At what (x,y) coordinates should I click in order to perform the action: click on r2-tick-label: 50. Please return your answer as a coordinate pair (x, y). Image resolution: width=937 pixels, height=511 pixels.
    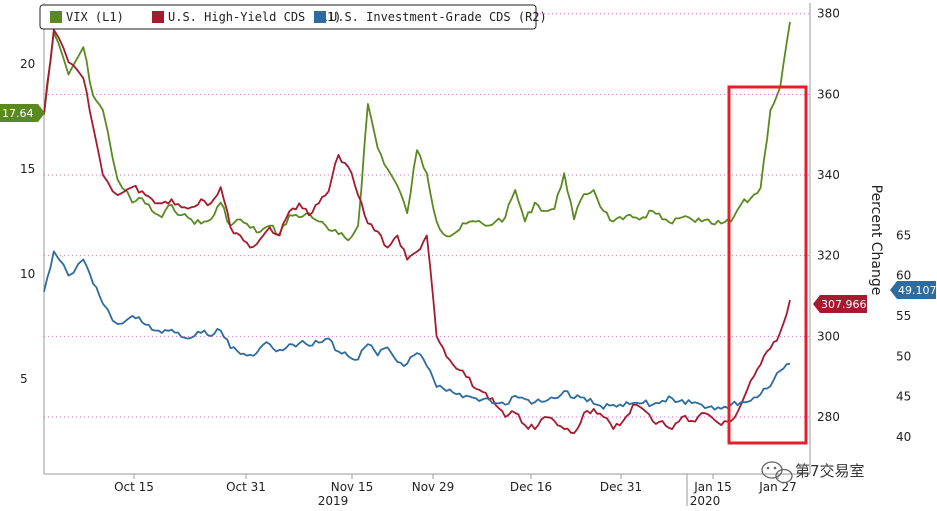
    Looking at the image, I should click on (903, 356).